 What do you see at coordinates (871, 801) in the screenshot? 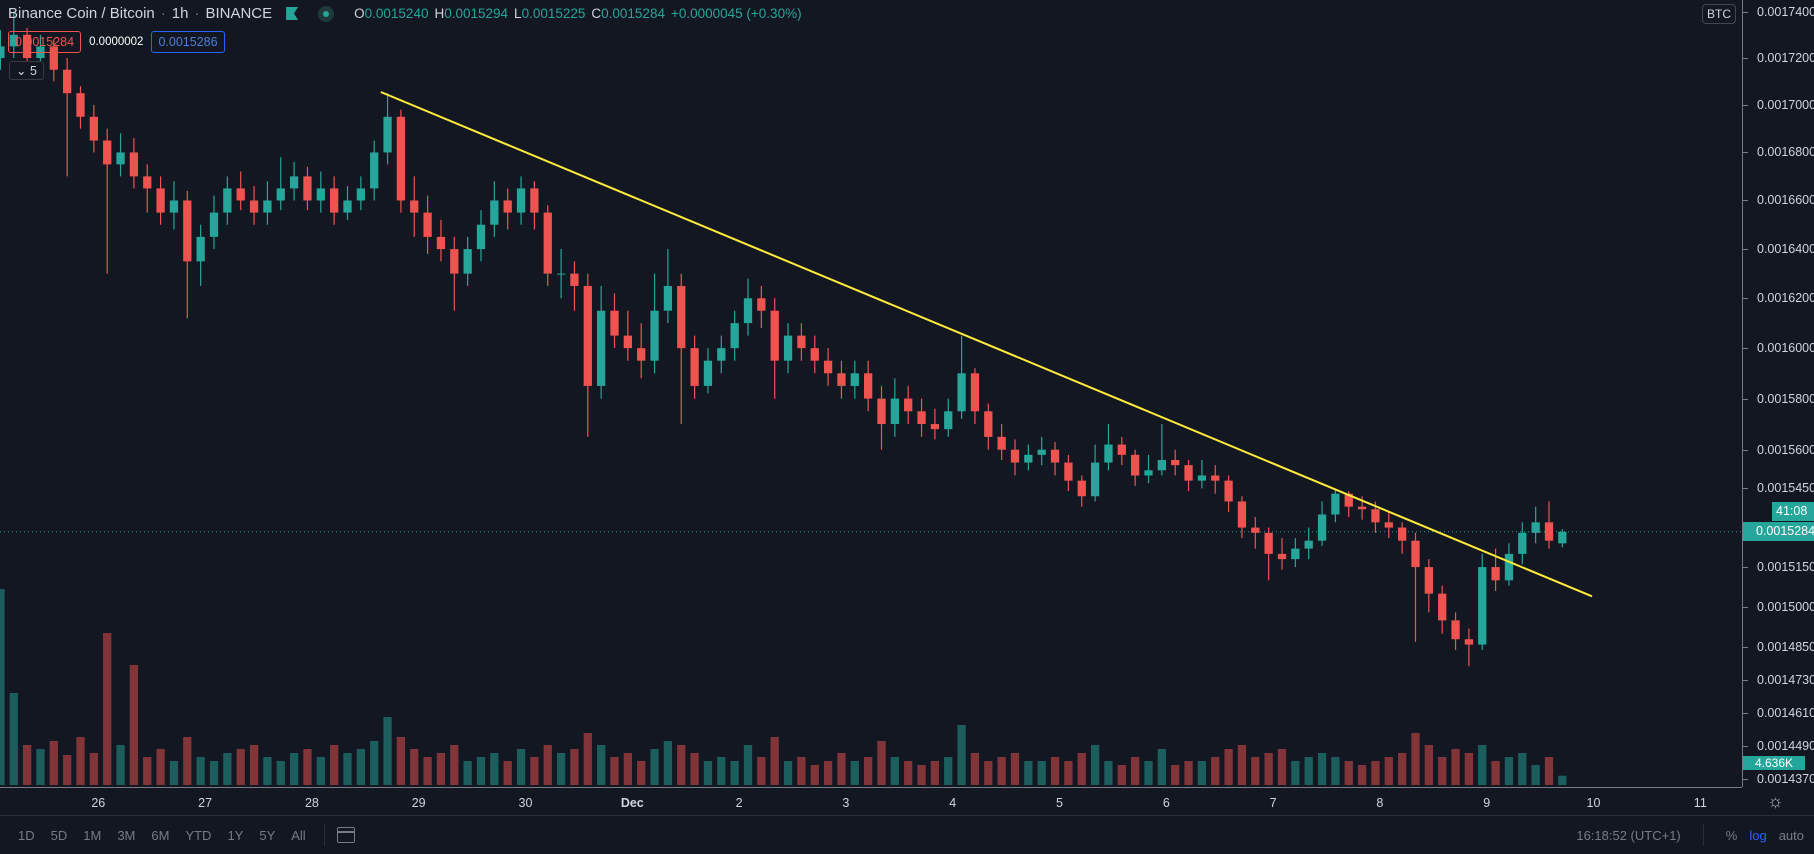
I see `time-axis: 26 27 28 29 30 Dec 2 3 4 5 6 7 8 9 10 11` at bounding box center [871, 801].